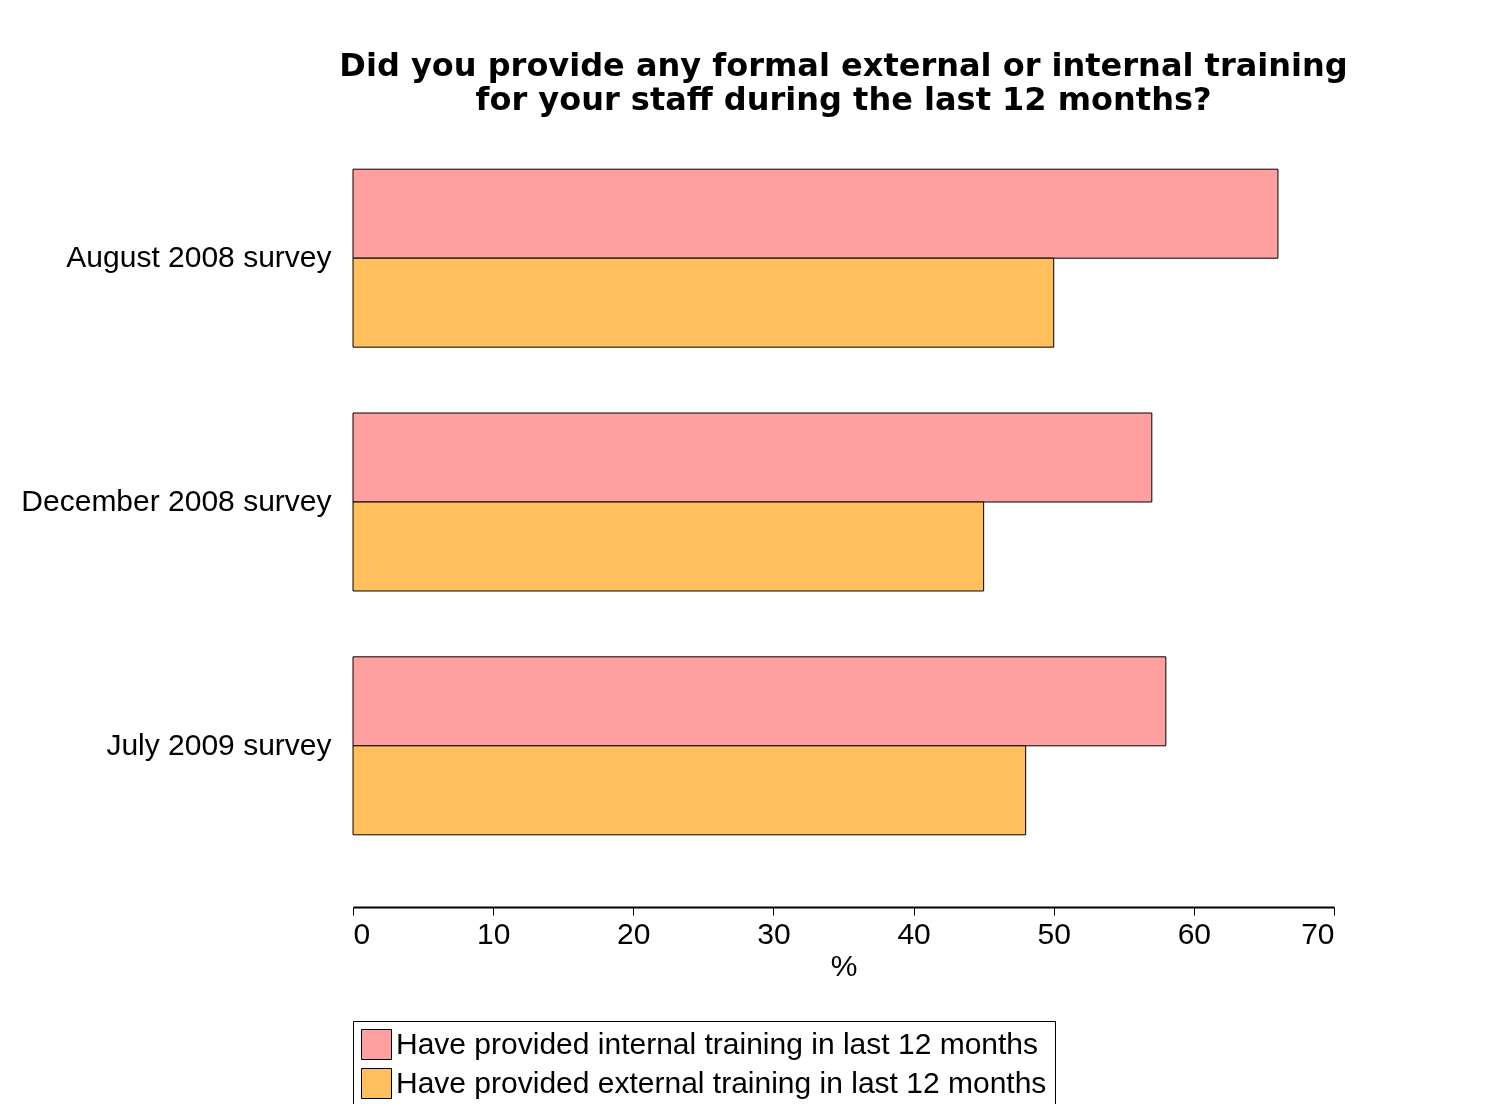 Image resolution: width=1510 pixels, height=1104 pixels. I want to click on chart-title: Did you provide any formal external or internal training for your staff during the last 12 months?, so click(843, 82).